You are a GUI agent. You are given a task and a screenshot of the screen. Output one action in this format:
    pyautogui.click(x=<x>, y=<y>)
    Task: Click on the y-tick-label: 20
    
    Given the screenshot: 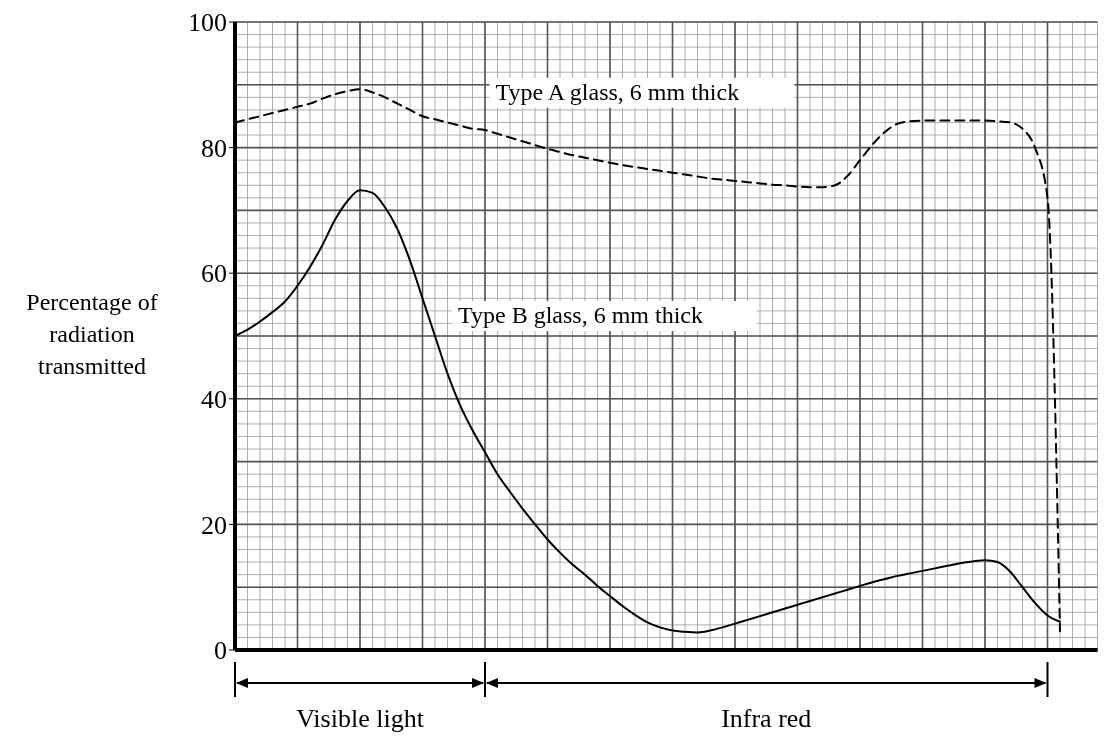 What is the action you would take?
    pyautogui.click(x=214, y=525)
    